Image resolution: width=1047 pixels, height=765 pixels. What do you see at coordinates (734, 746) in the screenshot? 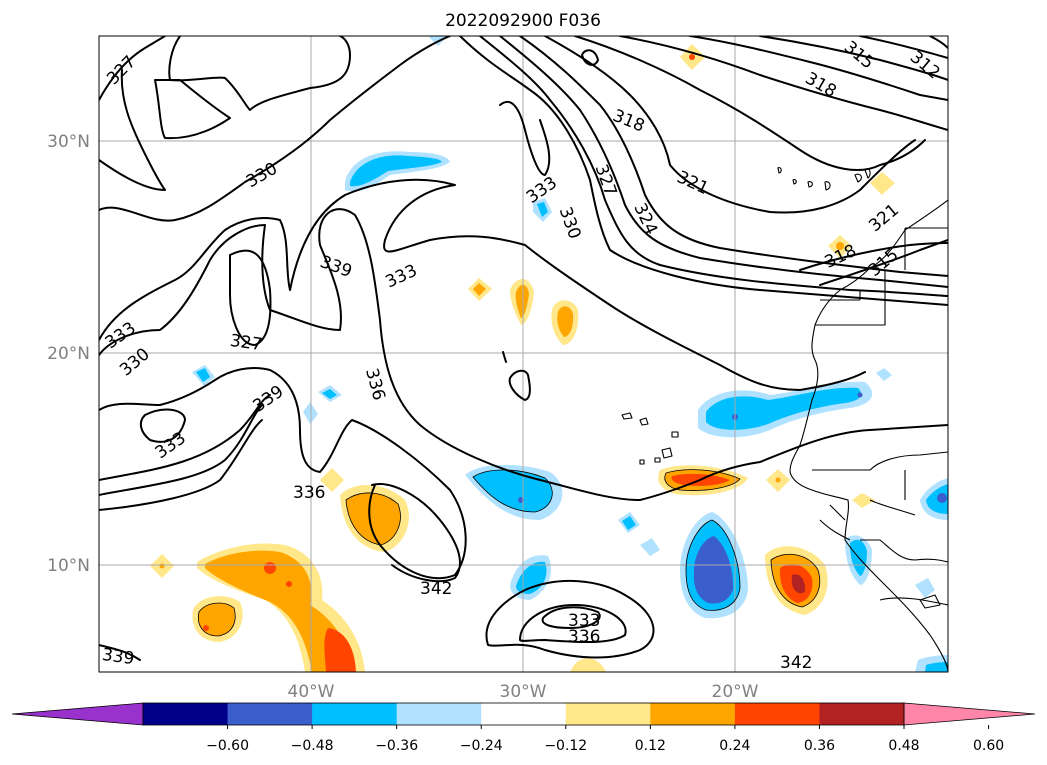
I see `colorbar-tick-label: 0.24` at bounding box center [734, 746].